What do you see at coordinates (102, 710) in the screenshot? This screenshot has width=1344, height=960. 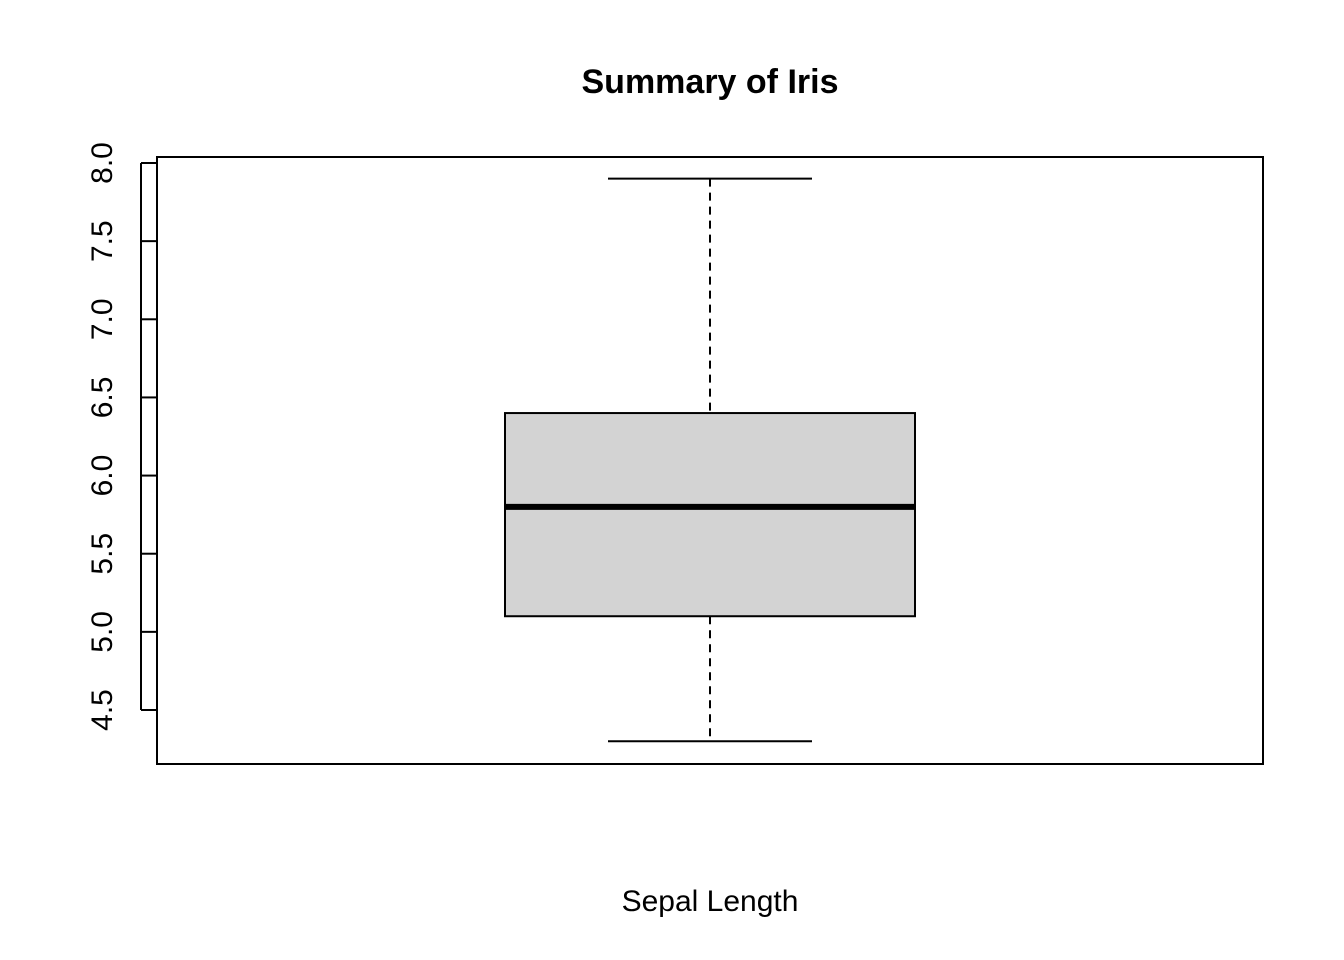 I see `y-tick-label: 4.5` at bounding box center [102, 710].